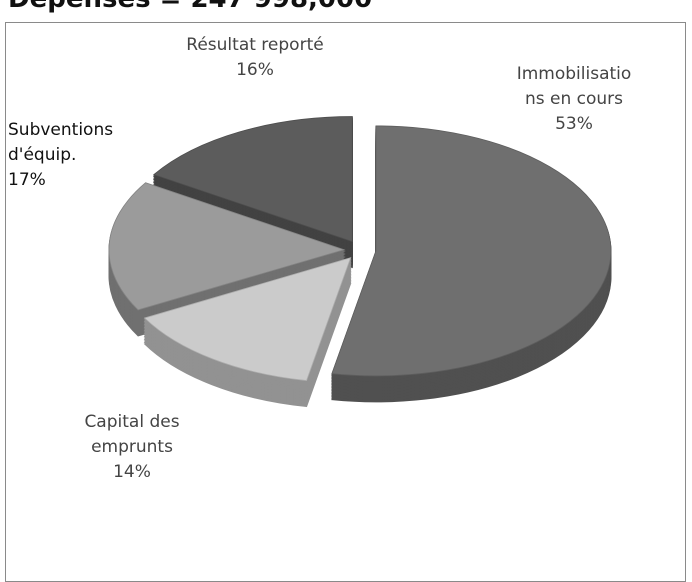  What do you see at coordinates (132, 434) in the screenshot?
I see `category-label: Capital des emprunts` at bounding box center [132, 434].